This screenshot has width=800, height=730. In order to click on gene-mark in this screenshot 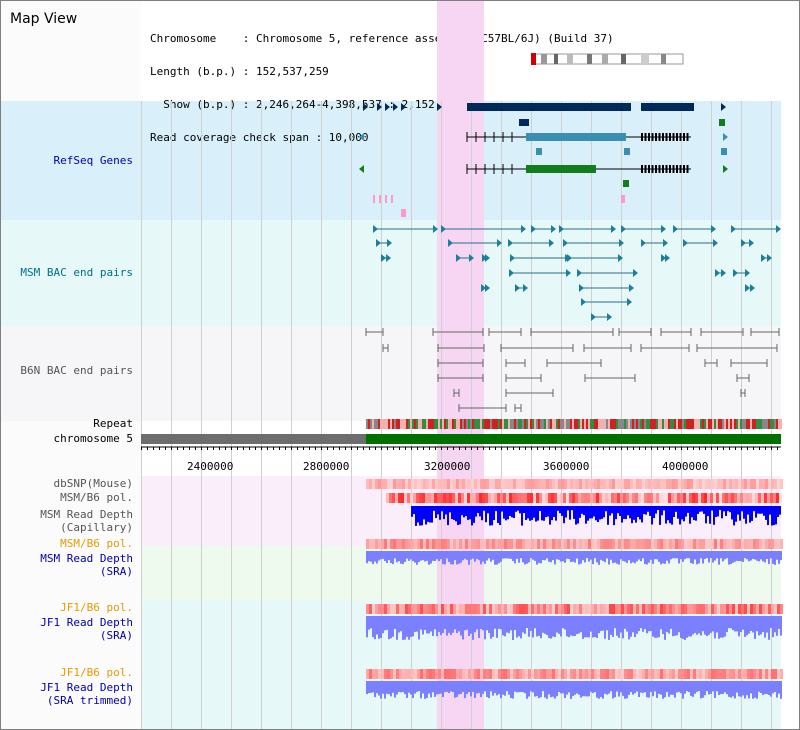, I will do `click(623, 199)`.